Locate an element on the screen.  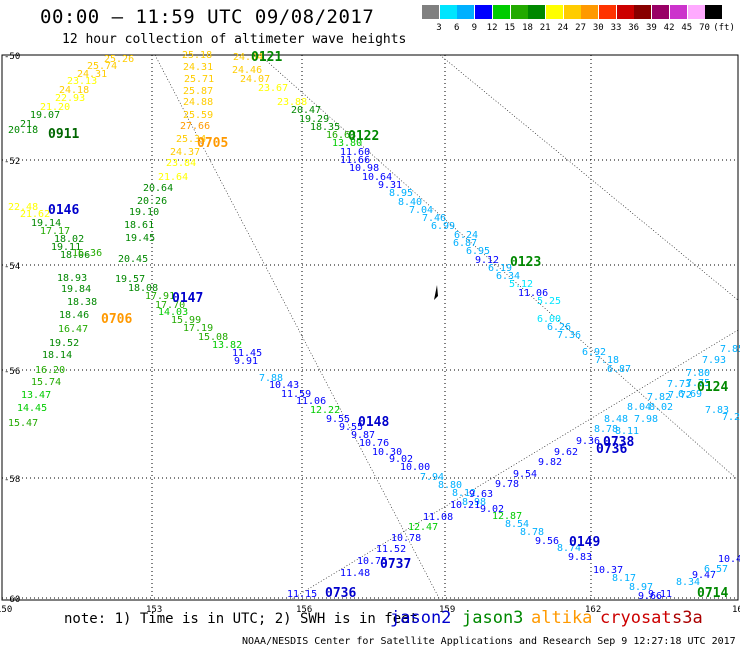
legend-label: (ft) is located at coordinates (724, 28).